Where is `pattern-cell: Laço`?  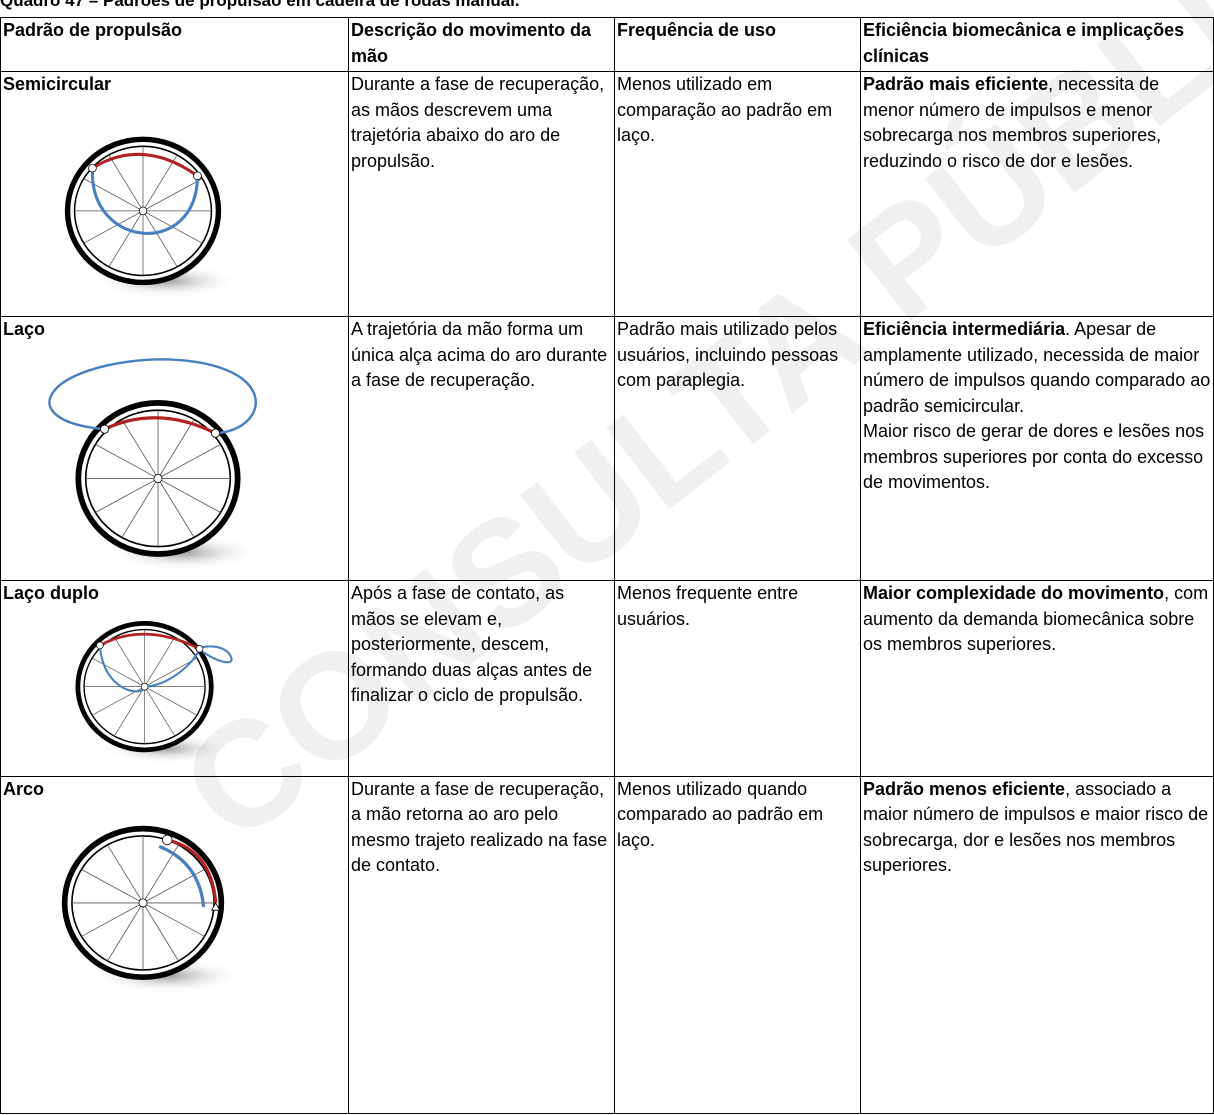
pattern-cell: Laço is located at coordinates (174, 448).